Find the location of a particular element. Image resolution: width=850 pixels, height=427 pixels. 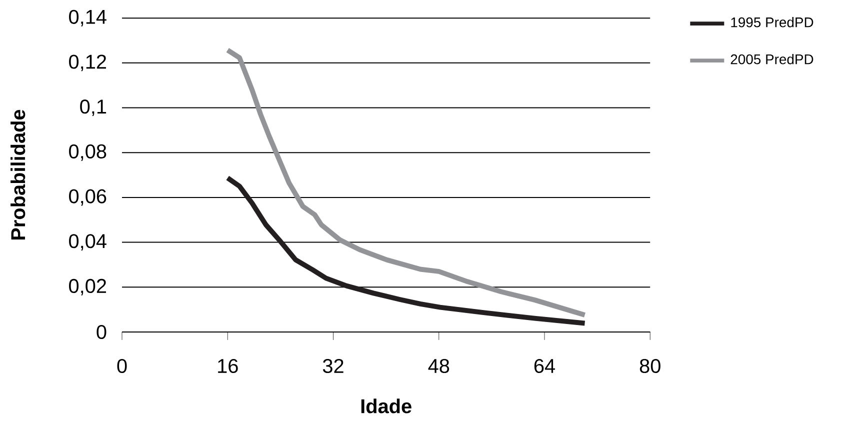

y-tick-label: 0,02 is located at coordinates (87, 287).